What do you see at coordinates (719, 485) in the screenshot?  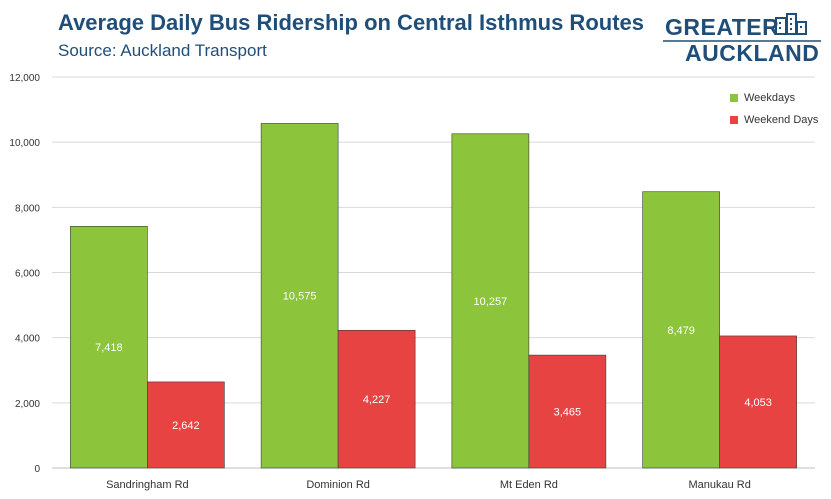 I see `x-tick-label: Manukau Rd` at bounding box center [719, 485].